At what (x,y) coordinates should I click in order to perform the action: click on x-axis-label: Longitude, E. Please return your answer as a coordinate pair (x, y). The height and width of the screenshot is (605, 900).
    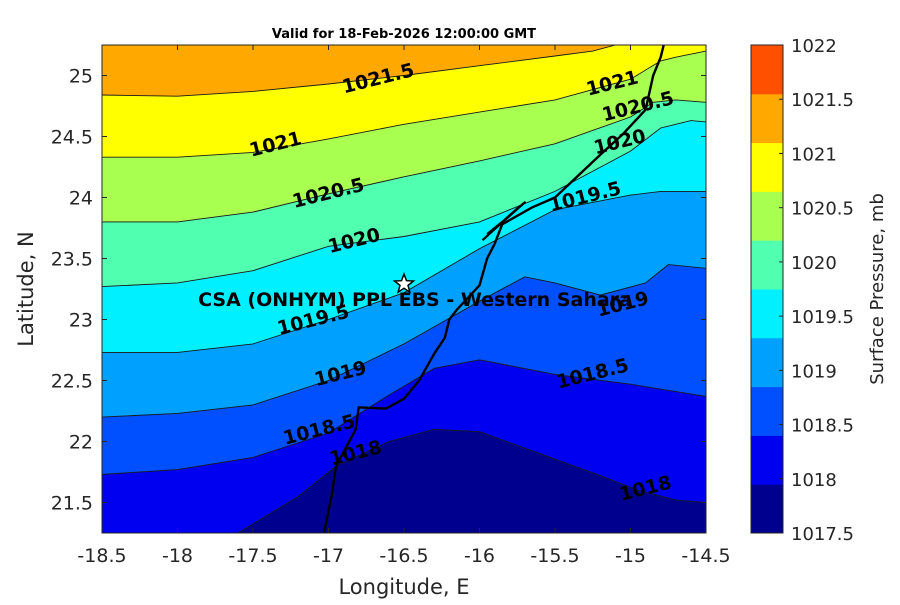
    Looking at the image, I should click on (403, 587).